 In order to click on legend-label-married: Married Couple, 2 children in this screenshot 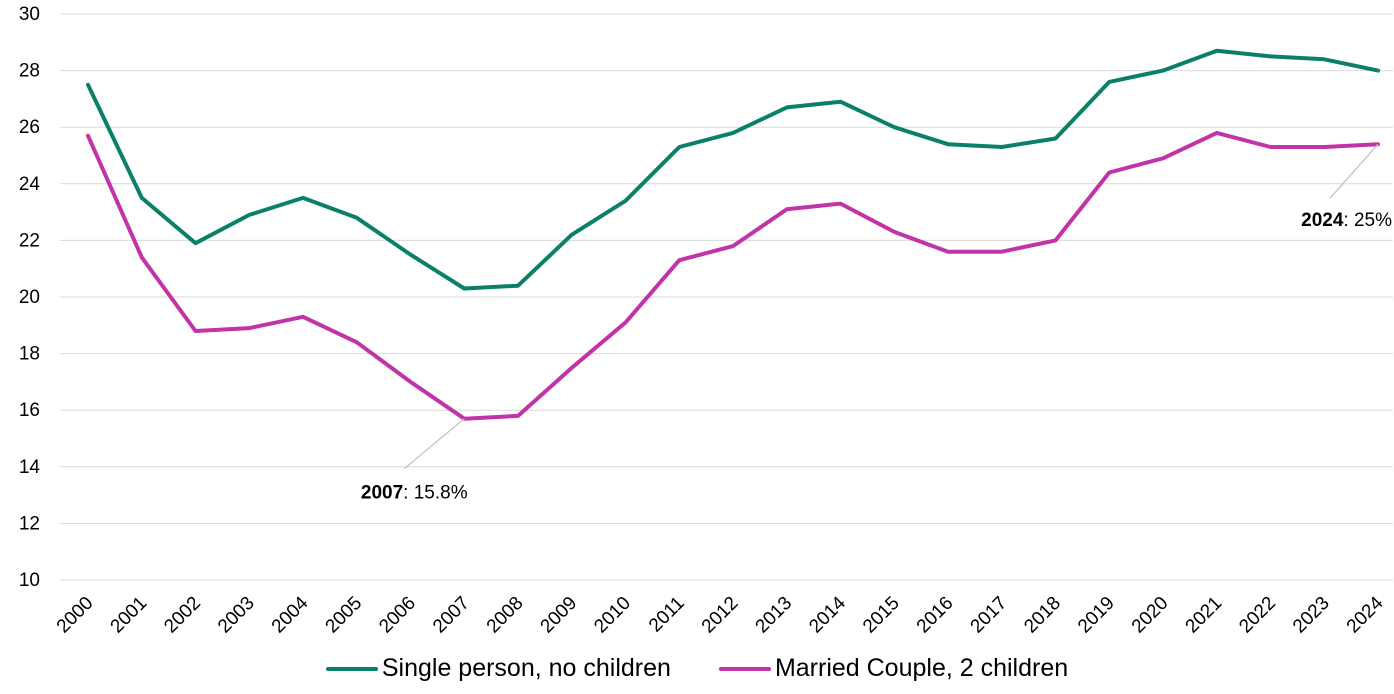, I will do `click(921, 668)`.